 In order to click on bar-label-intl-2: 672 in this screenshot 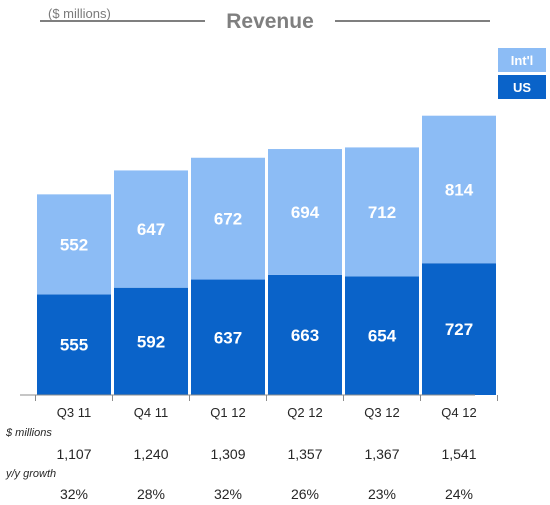, I will do `click(228, 219)`.